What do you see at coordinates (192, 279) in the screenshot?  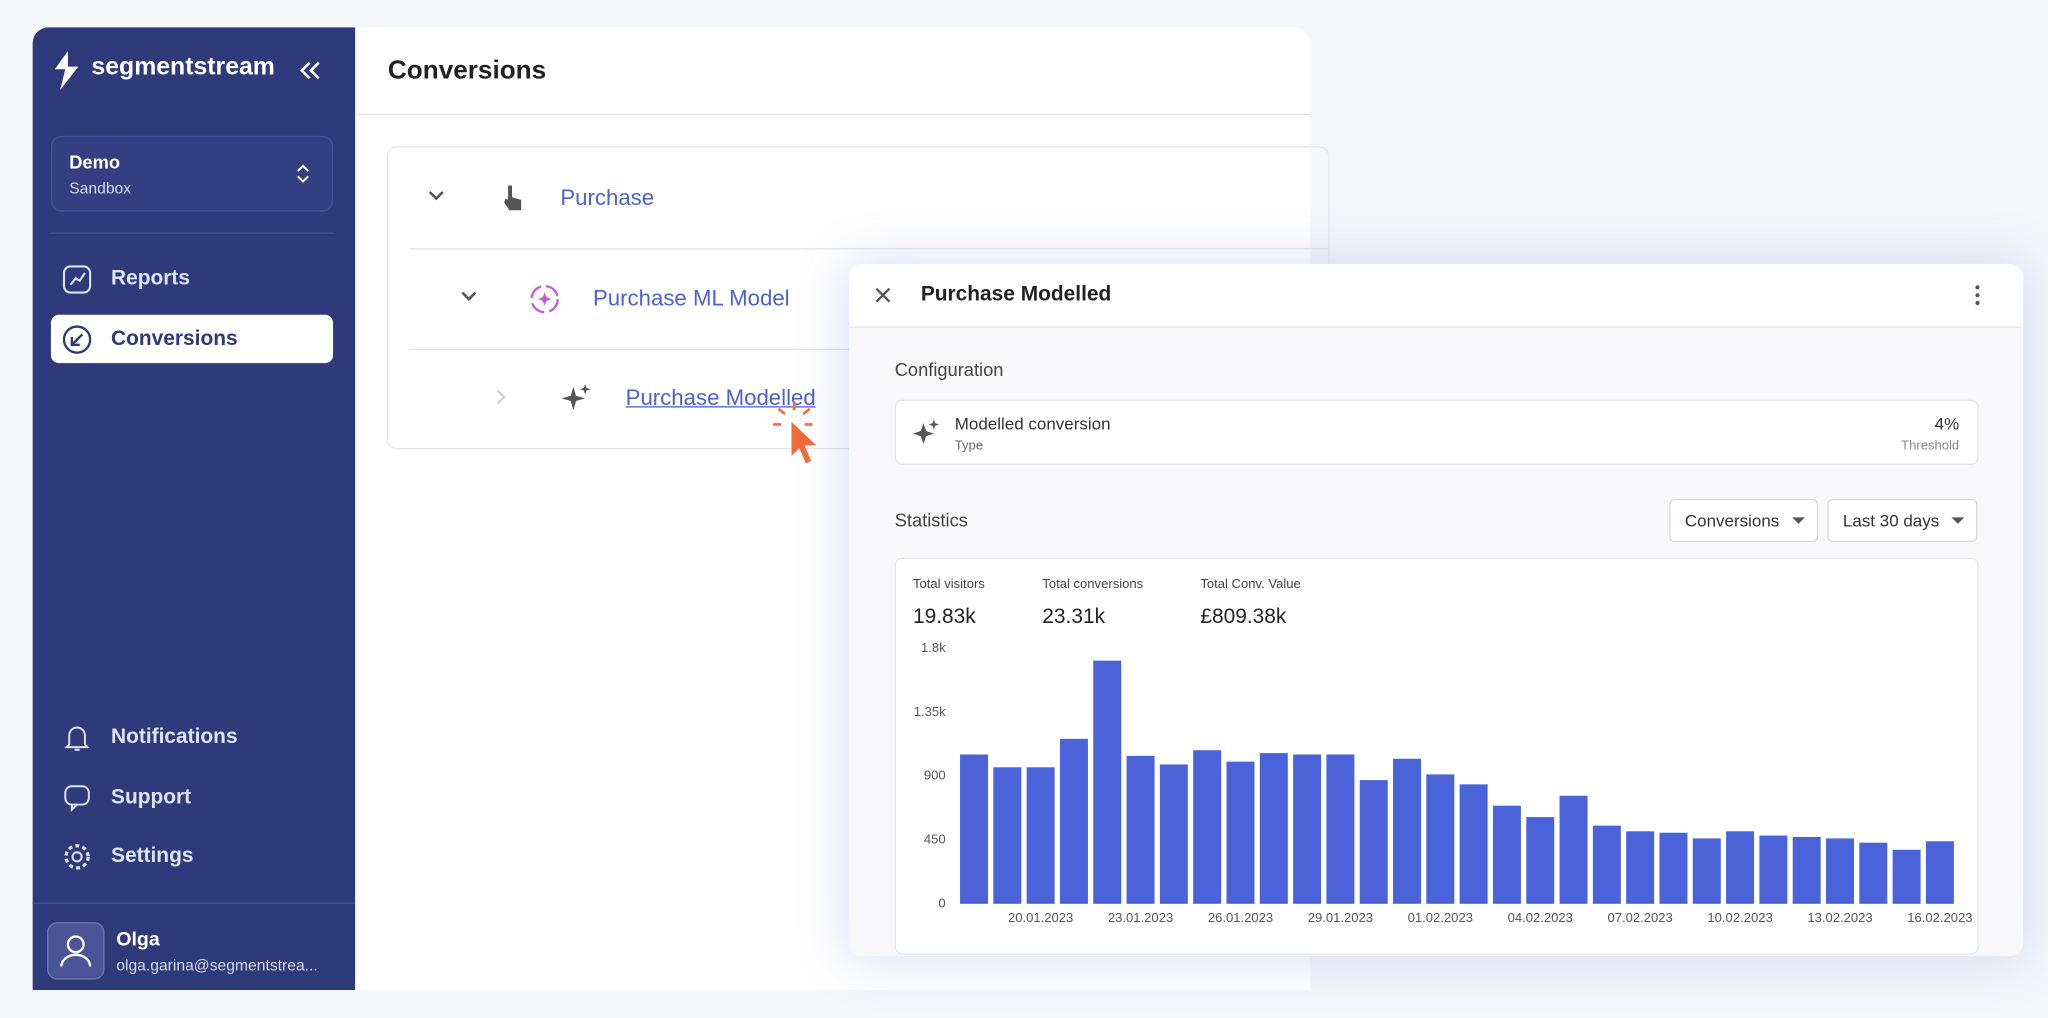 I see `nav-item: Reports` at bounding box center [192, 279].